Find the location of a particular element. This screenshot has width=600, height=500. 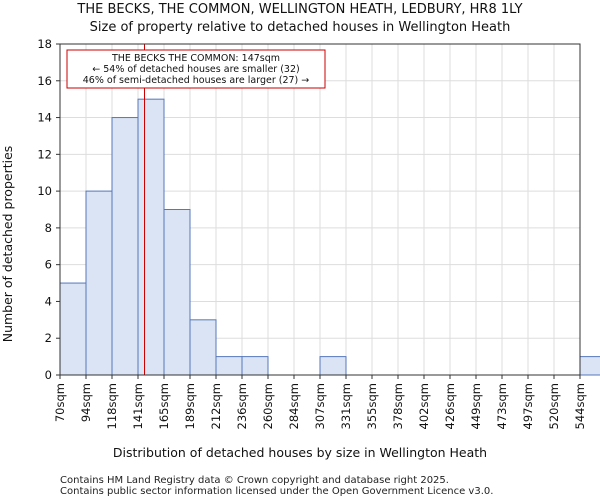

x-tick-label-7: 236sqm is located at coordinates (242, 406).